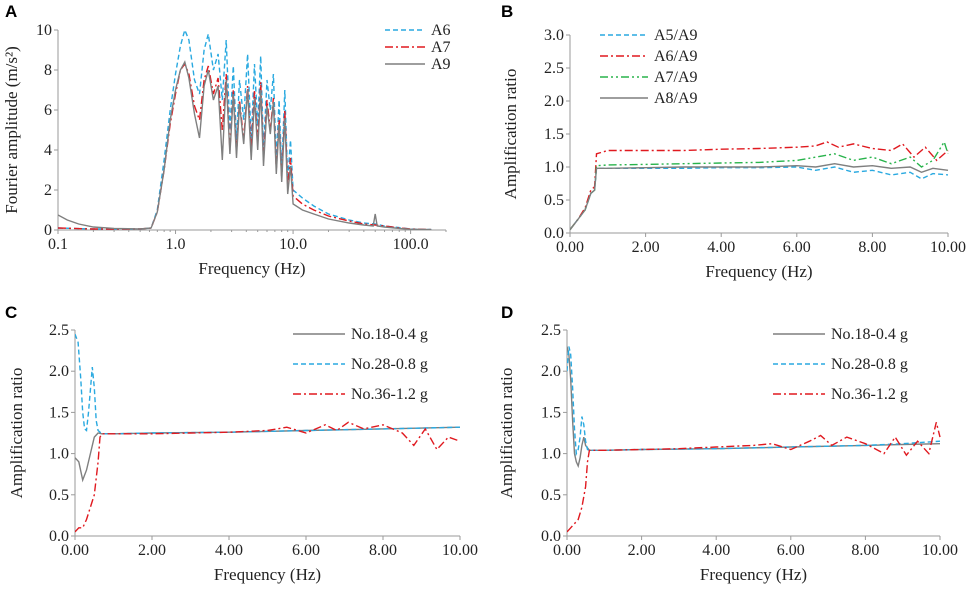  Describe the element at coordinates (554, 233) in the screenshot. I see `panel-b-y-tick-label: 0.0` at that location.